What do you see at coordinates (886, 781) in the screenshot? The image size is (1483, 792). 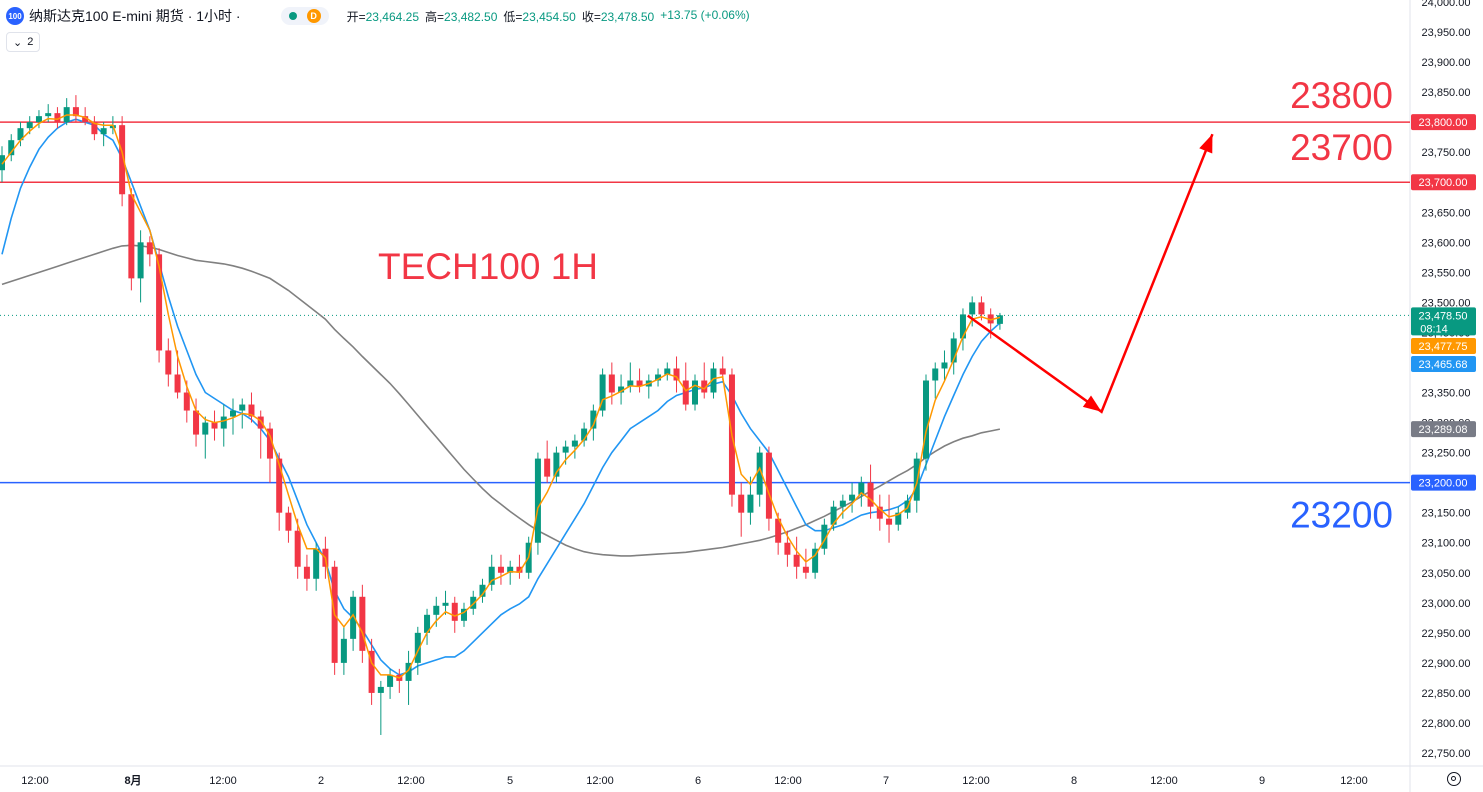 I see `x-tick-label: 7` at bounding box center [886, 781].